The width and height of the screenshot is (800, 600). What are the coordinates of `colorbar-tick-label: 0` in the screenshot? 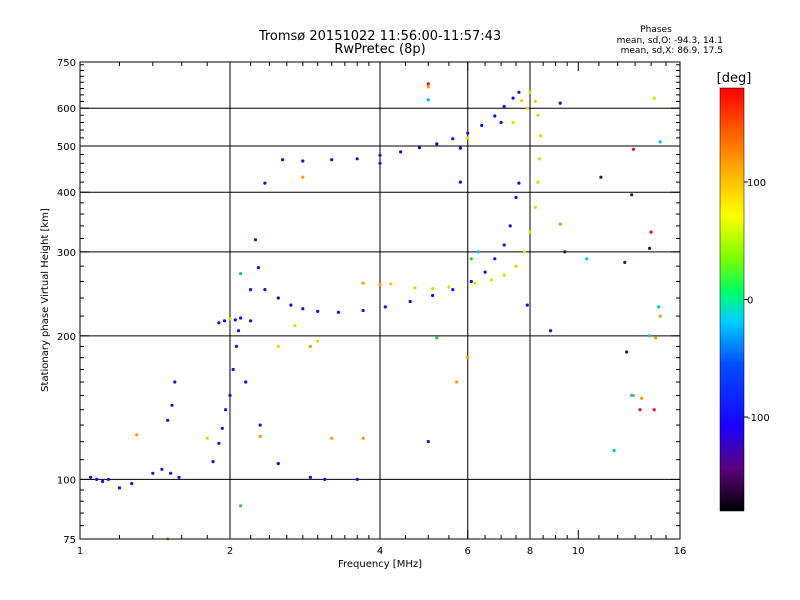 It's located at (750, 301).